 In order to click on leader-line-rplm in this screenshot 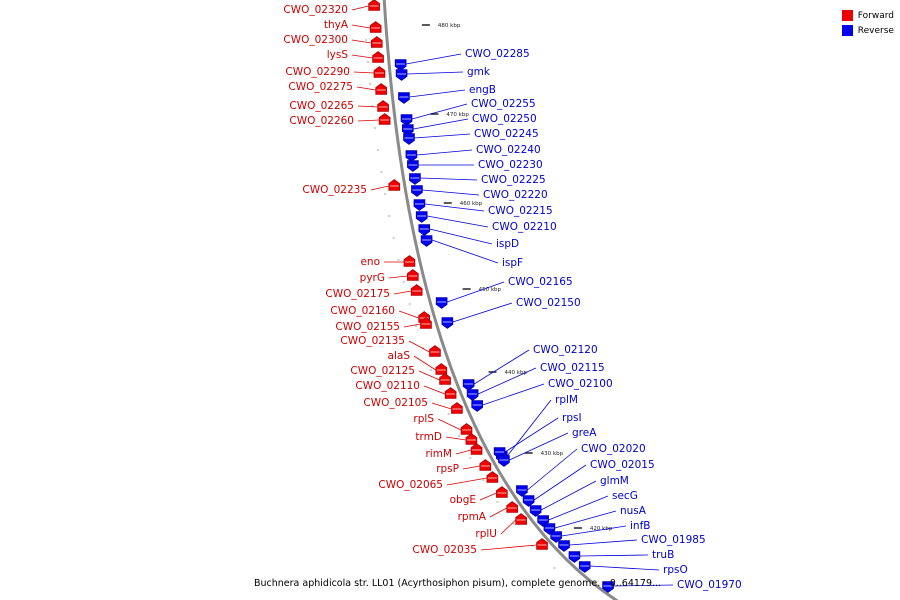, I will do `click(529, 428)`.